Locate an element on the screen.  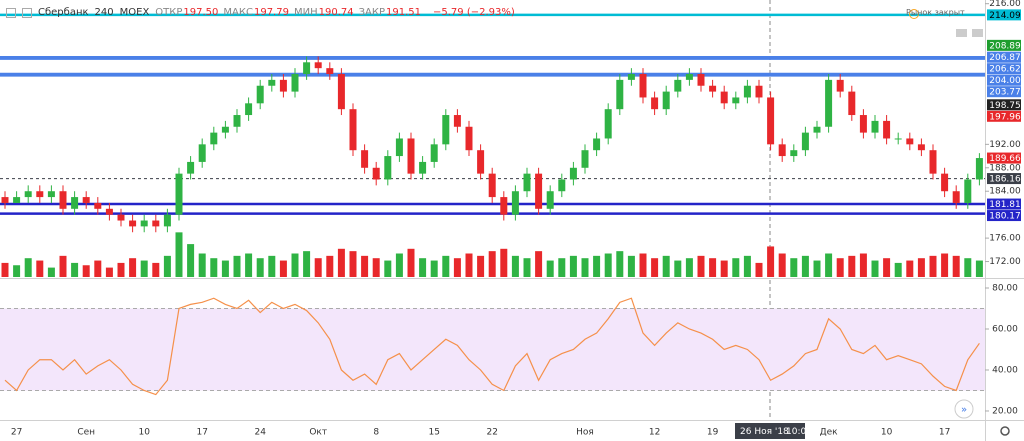
x-tick-label: Сен is located at coordinates (86, 433).